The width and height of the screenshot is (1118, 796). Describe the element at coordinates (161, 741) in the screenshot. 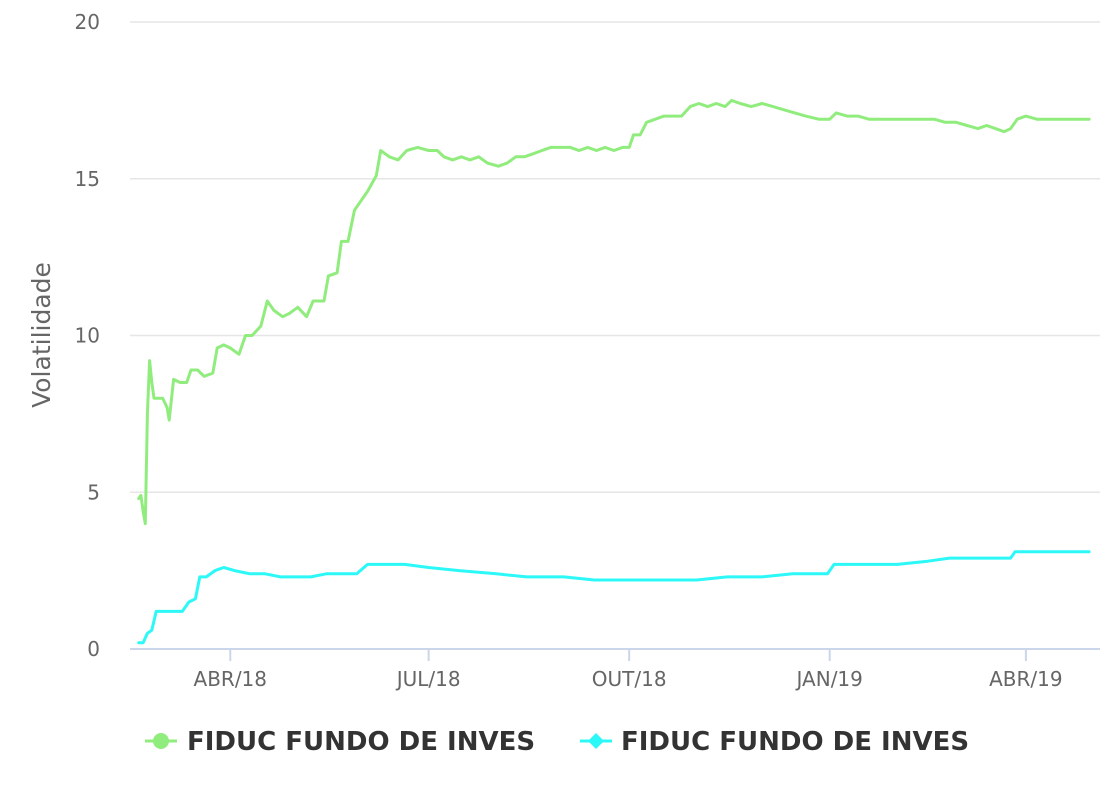

I see `legend-circle-marker` at that location.